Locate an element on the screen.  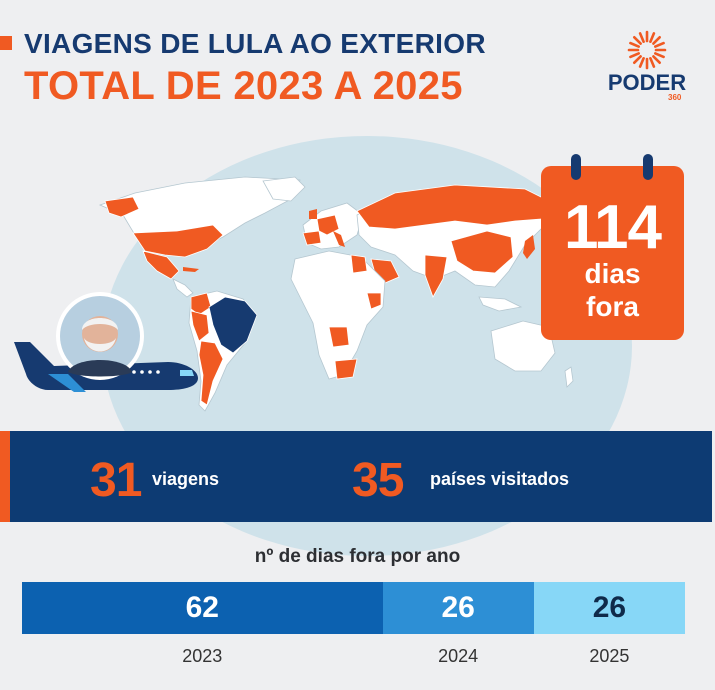
map-uk is located at coordinates (313, 214).